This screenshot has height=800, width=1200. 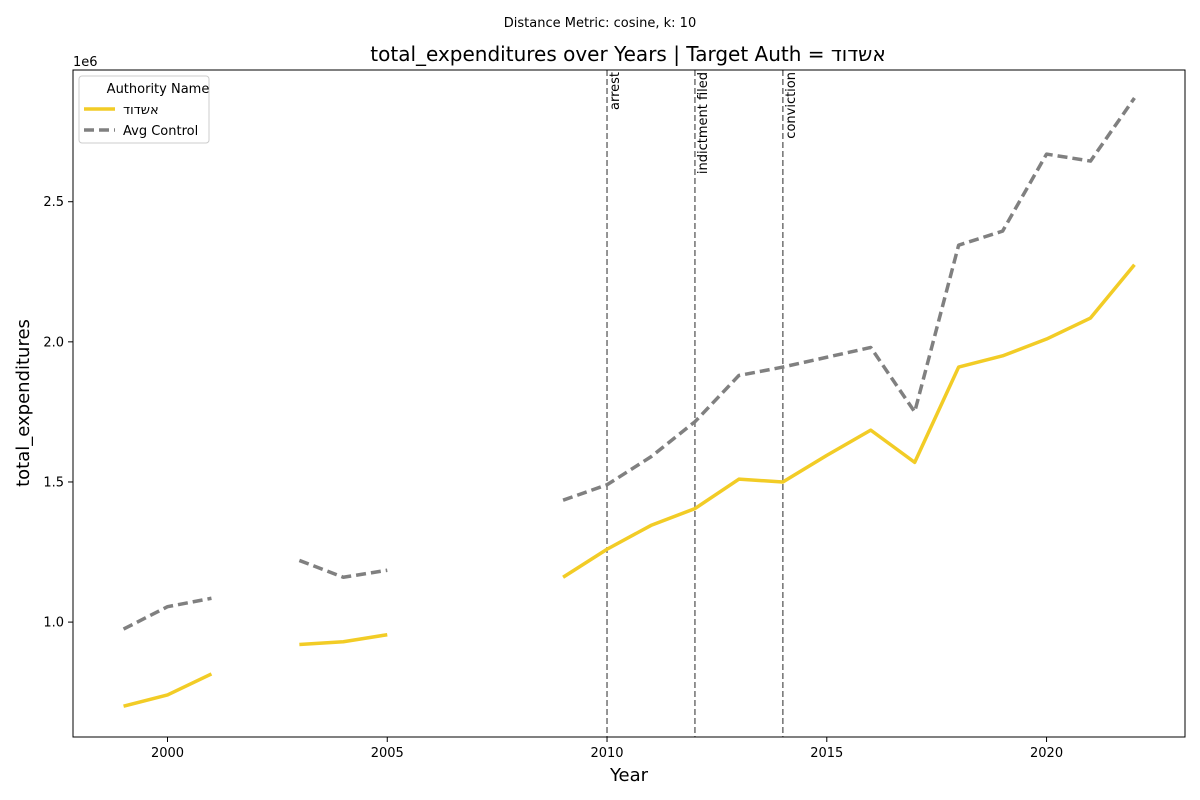 I want to click on legend: Authority Name אשדוד Avg Control, so click(x=144, y=109).